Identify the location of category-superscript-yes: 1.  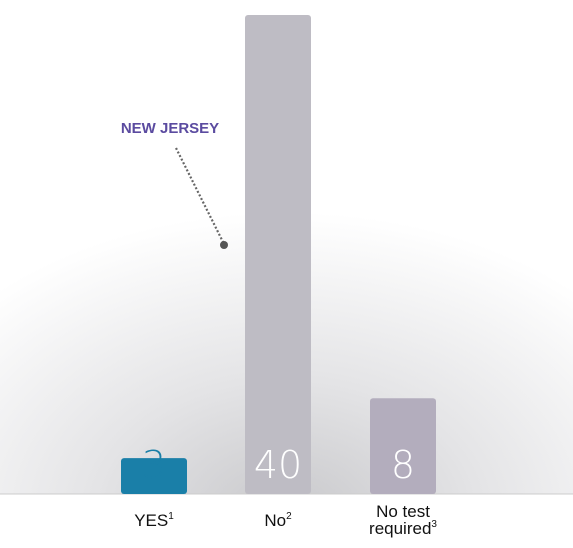
(171, 516).